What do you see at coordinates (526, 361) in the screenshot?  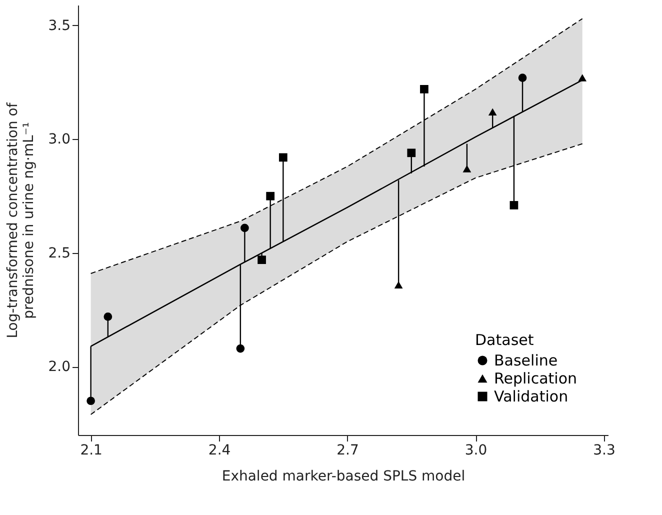 I see `legend-label: Baseline` at bounding box center [526, 361].